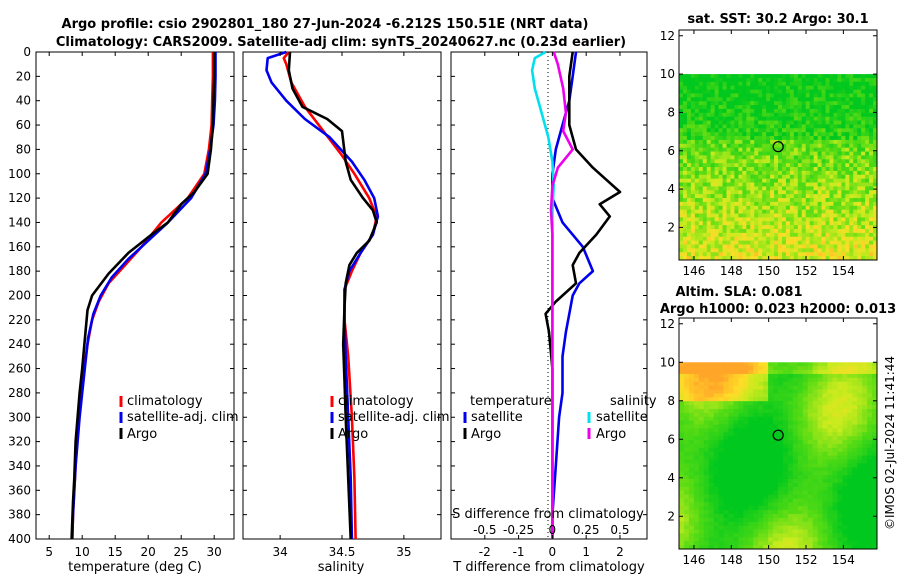  What do you see at coordinates (341, 567) in the screenshot?
I see `salinity-xlabel: salinity` at bounding box center [341, 567].